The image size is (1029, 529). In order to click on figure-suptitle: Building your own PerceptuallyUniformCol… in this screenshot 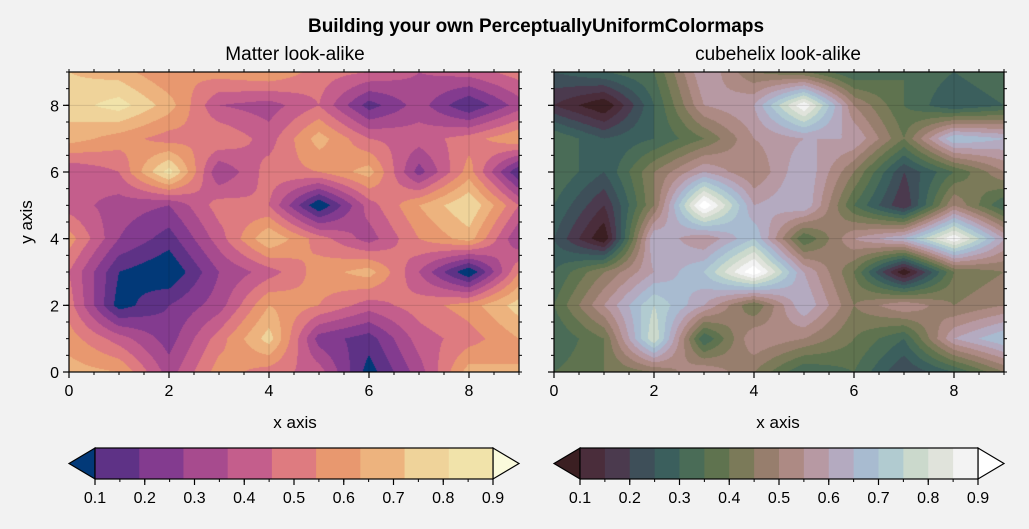, I will do `click(536, 26)`.